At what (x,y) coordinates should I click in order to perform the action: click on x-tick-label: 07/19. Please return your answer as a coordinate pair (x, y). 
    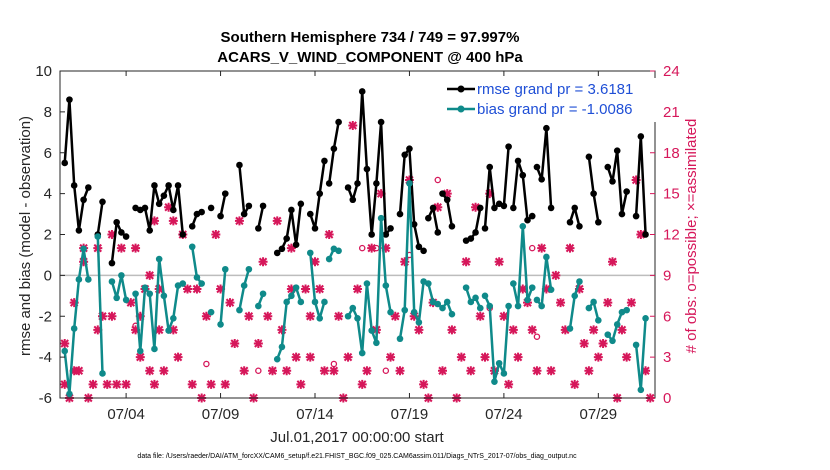
    Looking at the image, I should click on (410, 414).